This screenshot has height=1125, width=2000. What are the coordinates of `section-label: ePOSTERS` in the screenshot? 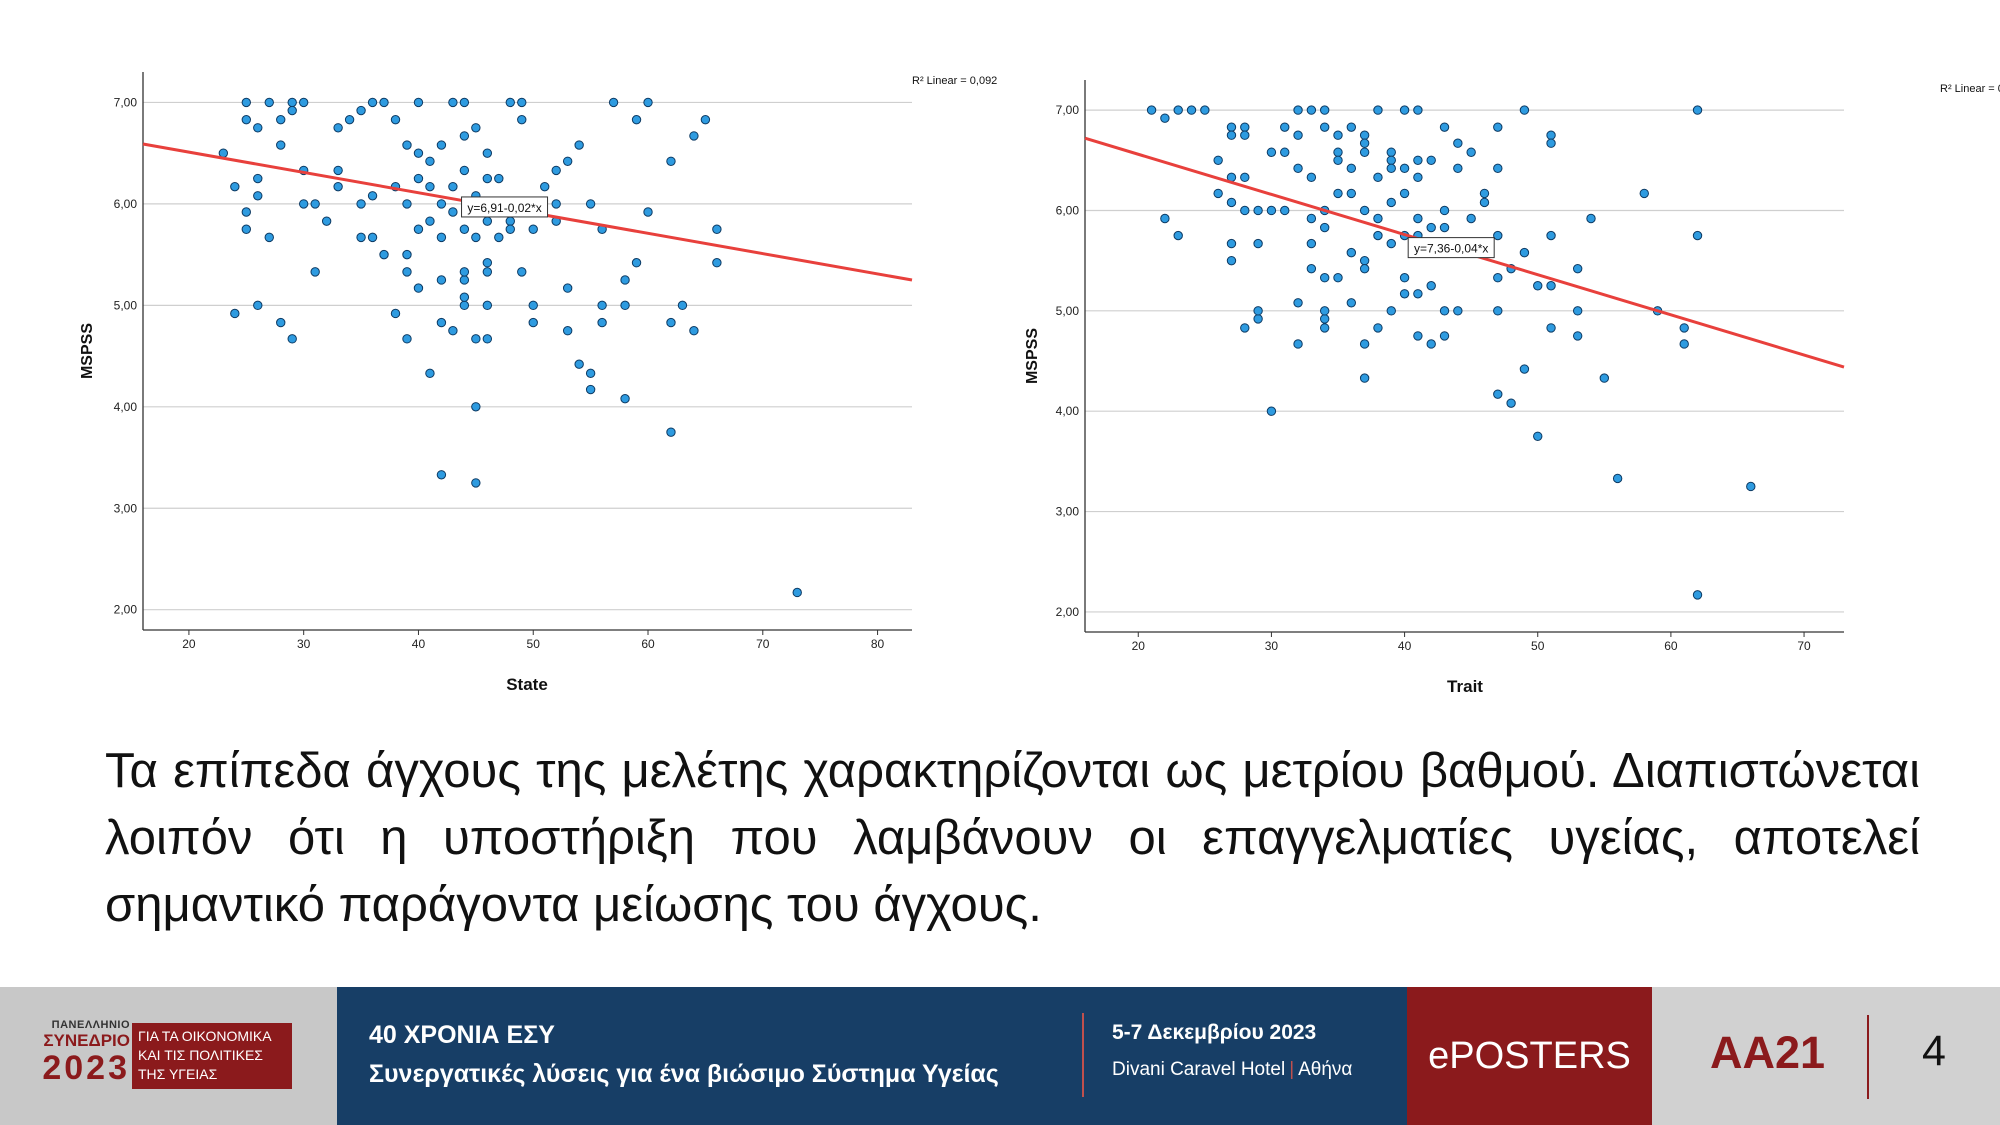 It's located at (1529, 1056).